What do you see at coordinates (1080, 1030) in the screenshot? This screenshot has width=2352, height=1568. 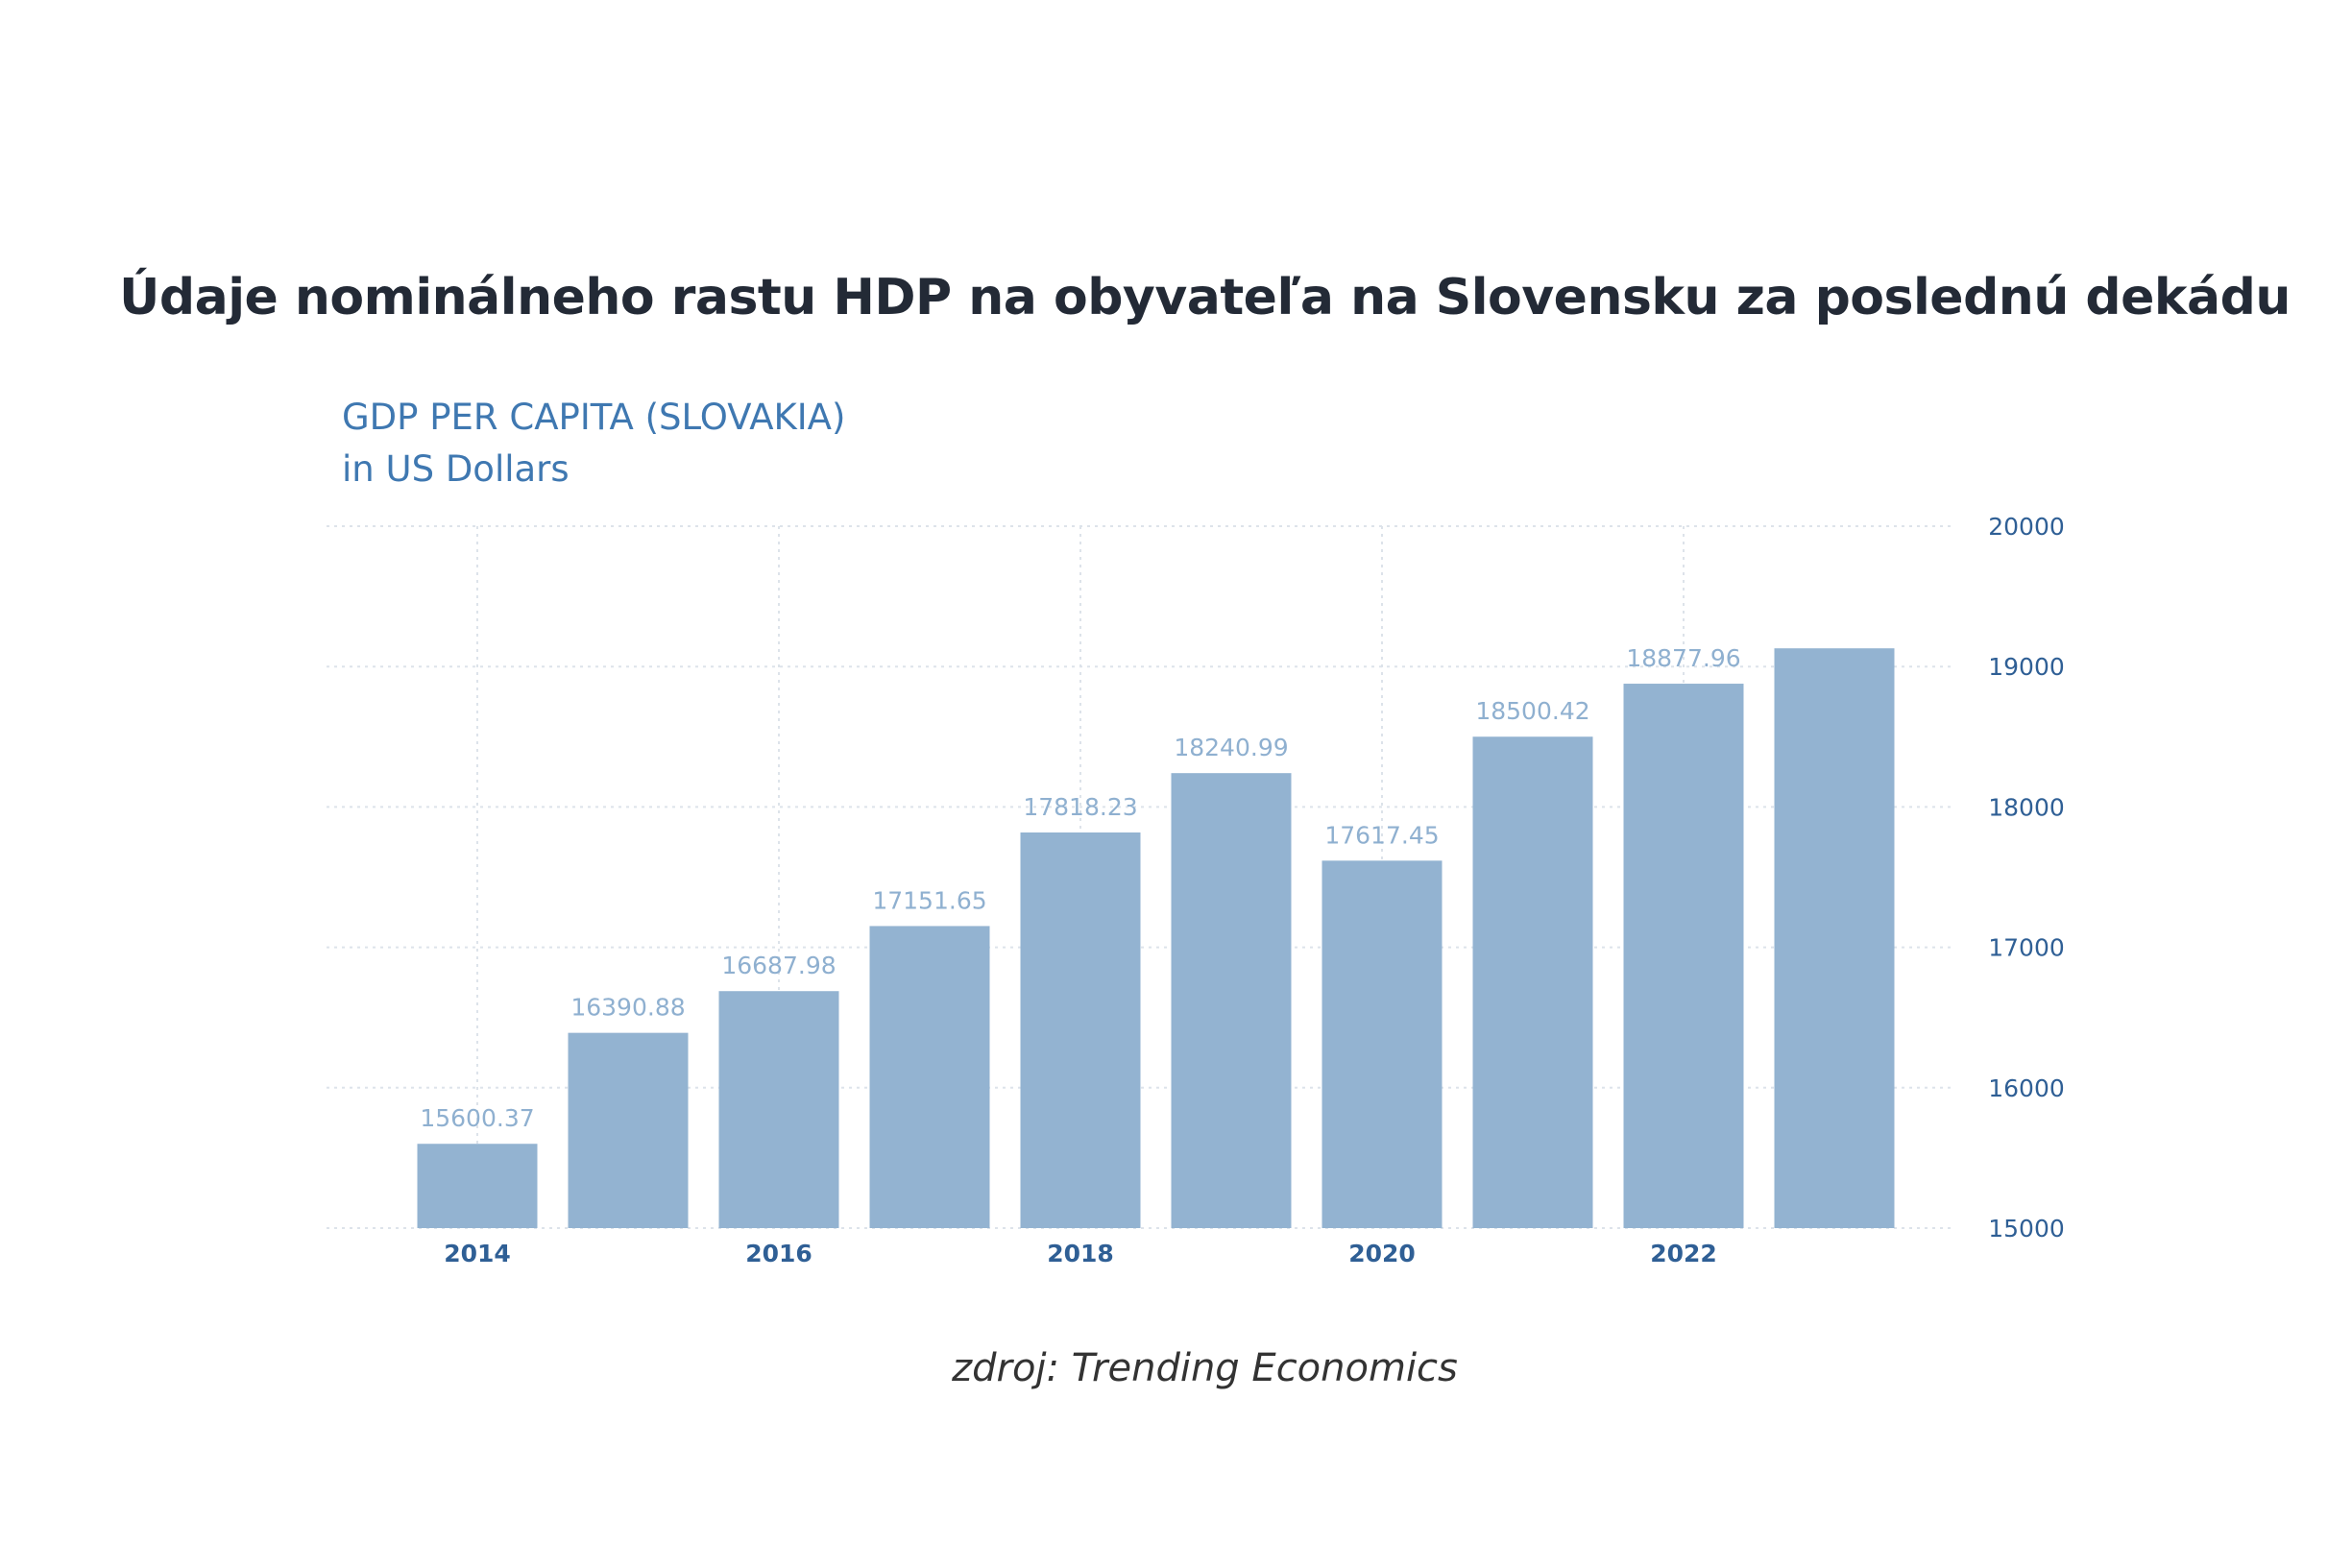 I see `bar-2018` at bounding box center [1080, 1030].